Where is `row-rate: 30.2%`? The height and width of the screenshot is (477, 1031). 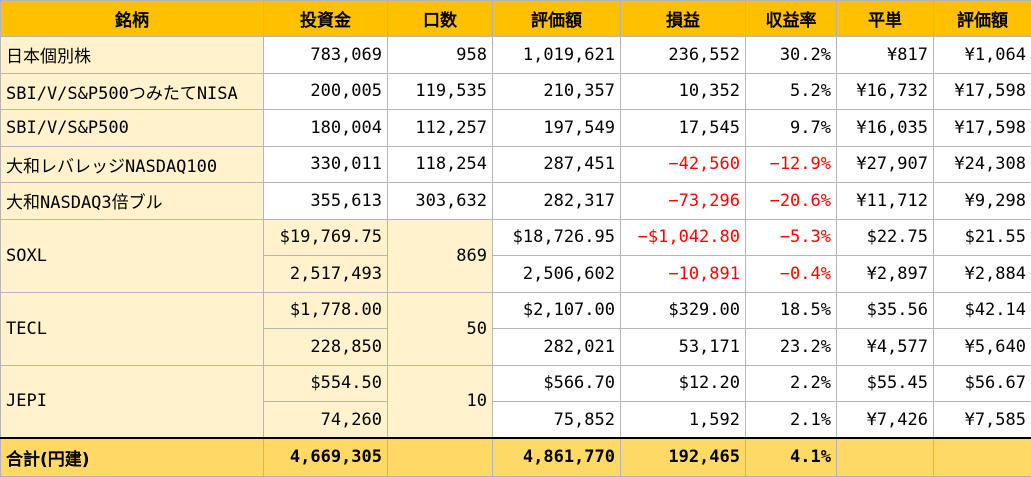 row-rate: 30.2% is located at coordinates (791, 55).